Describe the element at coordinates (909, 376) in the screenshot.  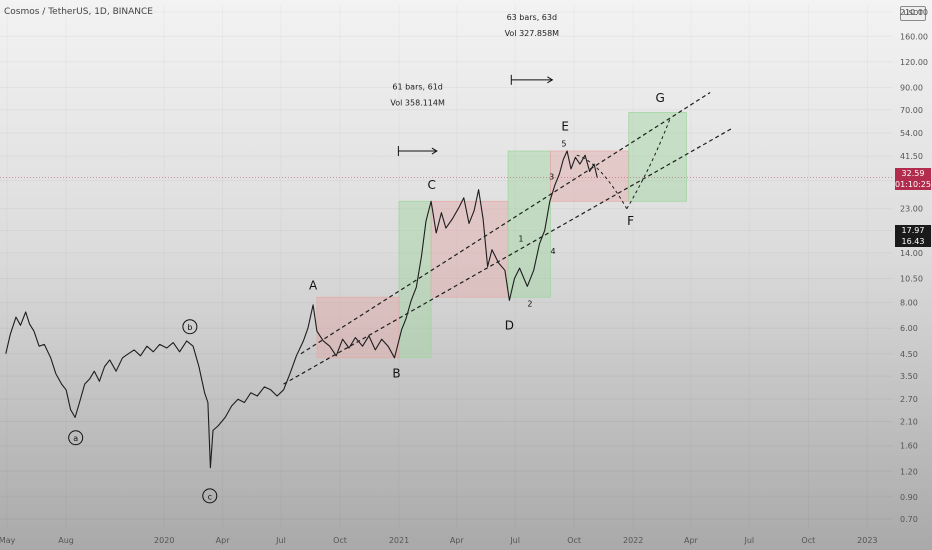
I see `y-tick-label: 3.50` at that location.